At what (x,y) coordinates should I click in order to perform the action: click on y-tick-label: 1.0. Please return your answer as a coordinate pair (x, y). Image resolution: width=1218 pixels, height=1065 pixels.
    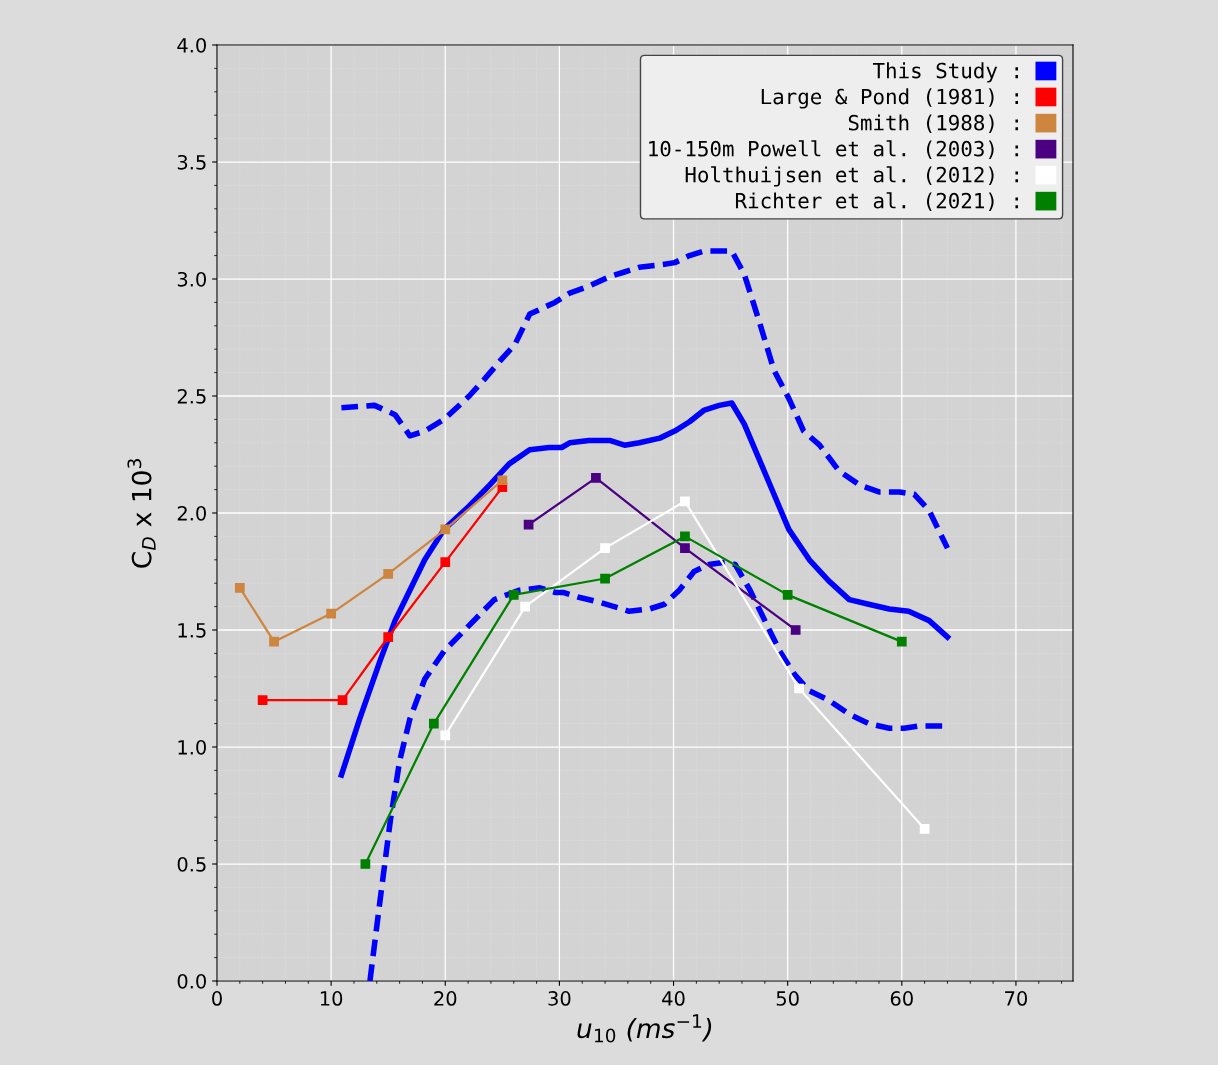
    Looking at the image, I should click on (192, 747).